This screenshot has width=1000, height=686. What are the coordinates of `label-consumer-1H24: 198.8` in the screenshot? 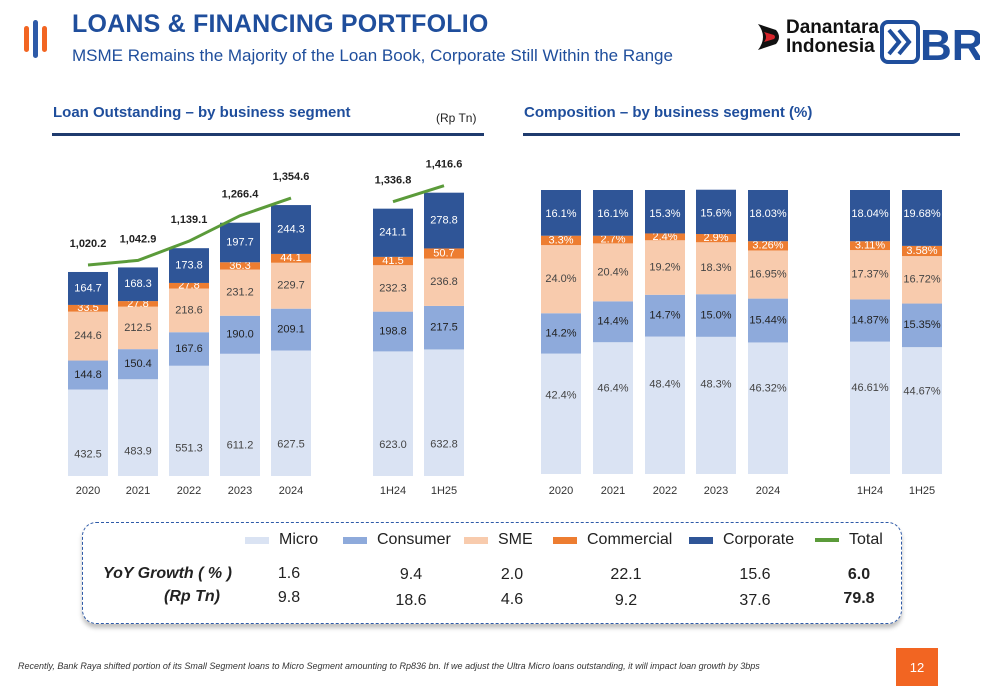 It's located at (393, 331).